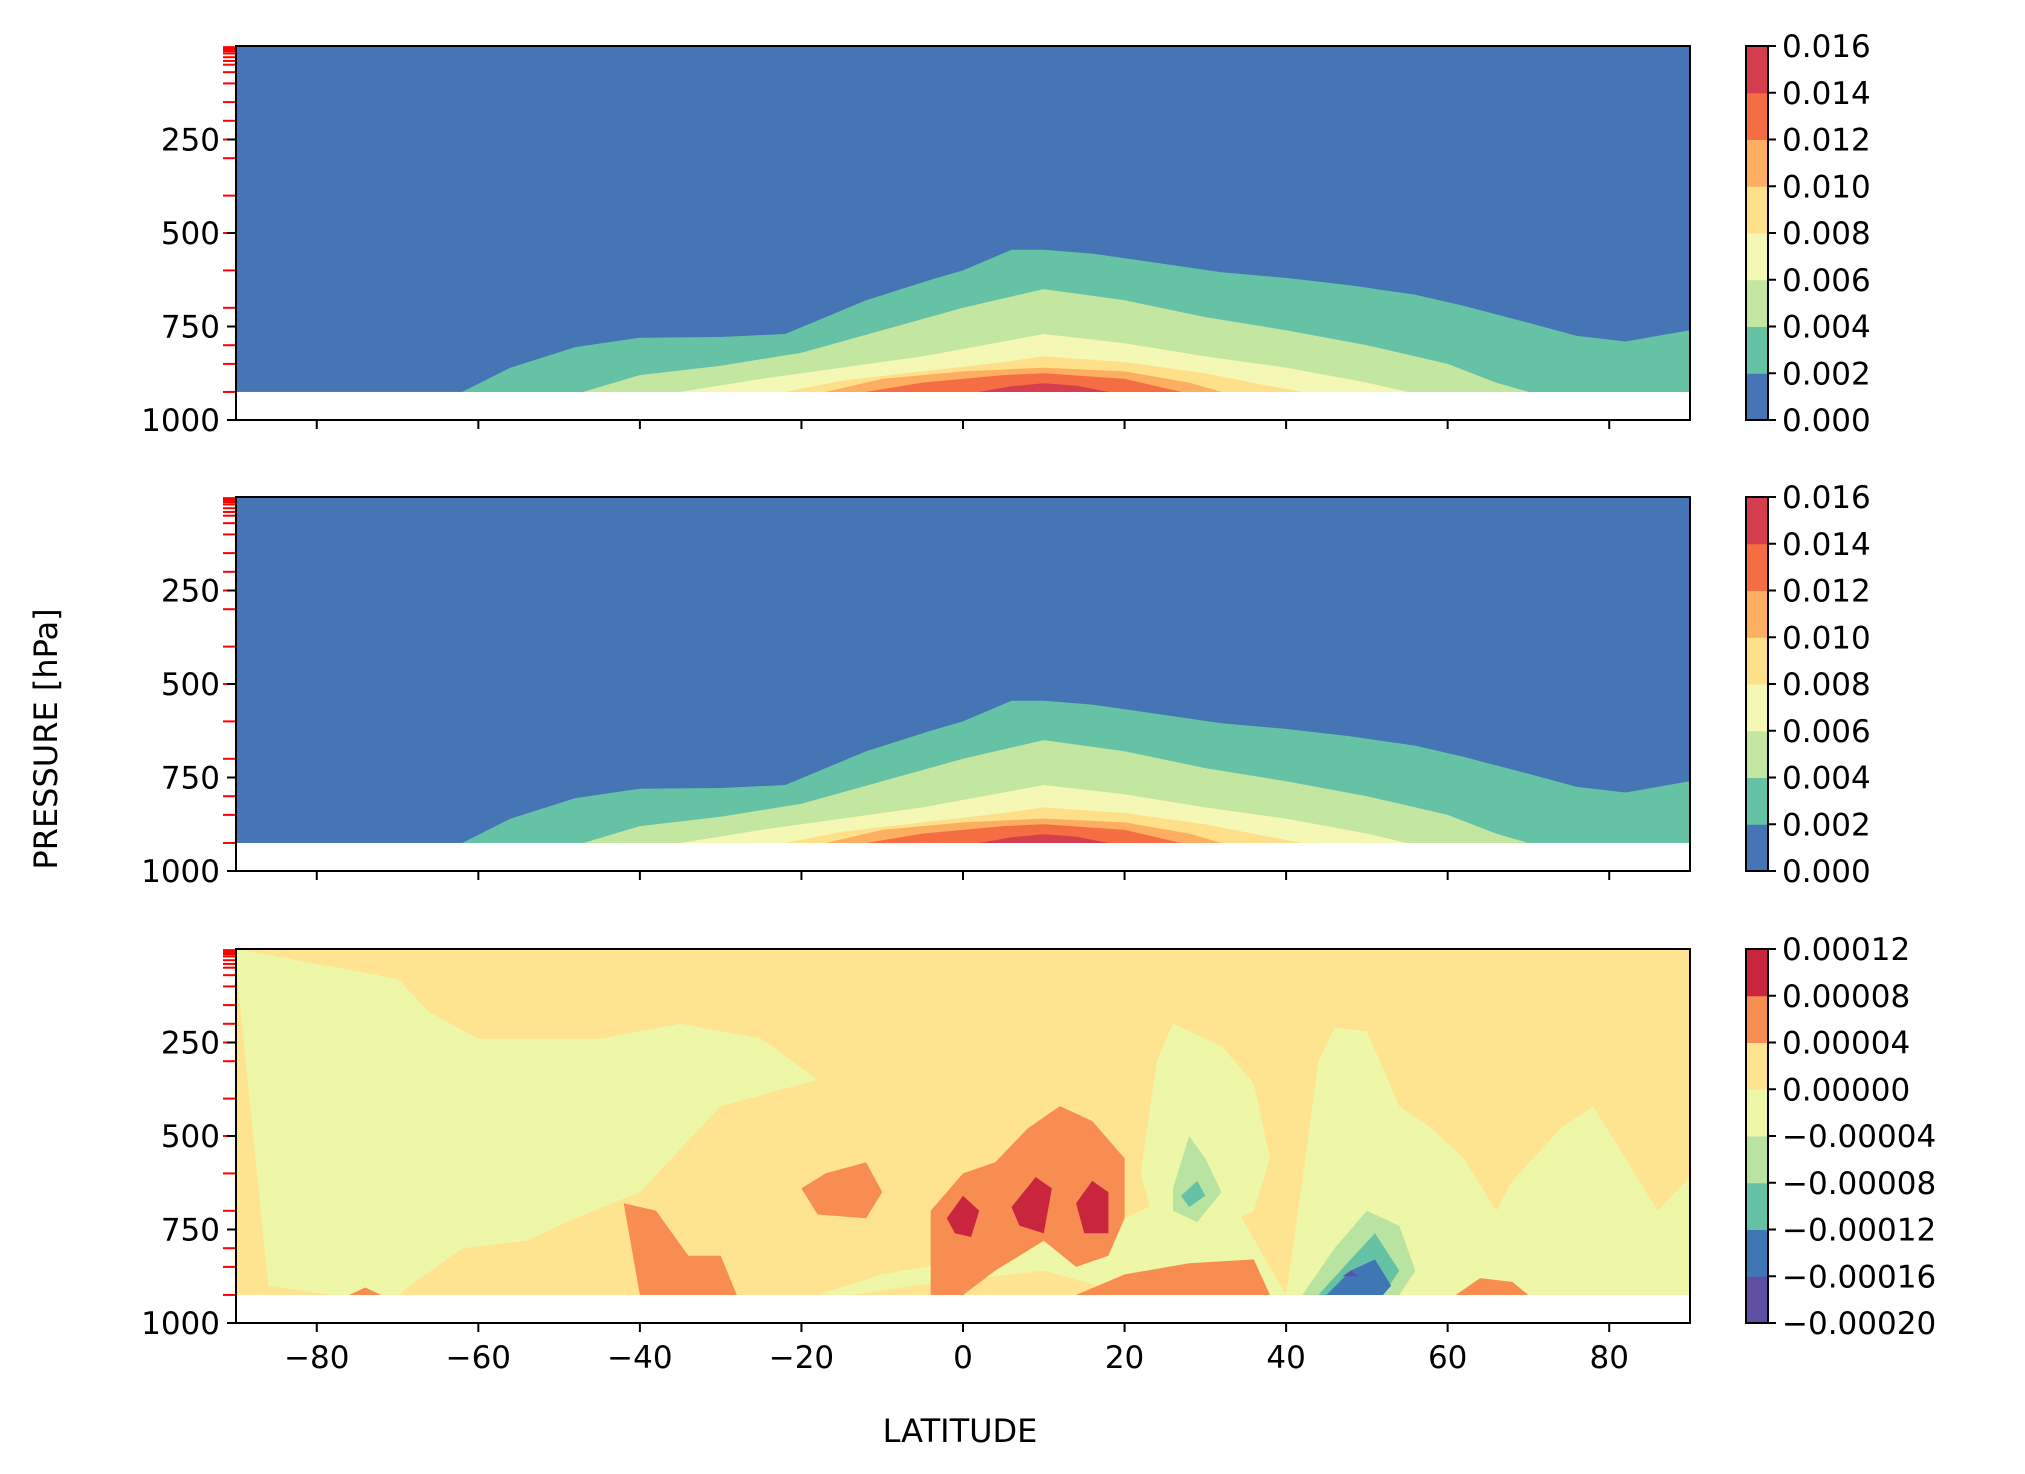 The width and height of the screenshot is (2025, 1474). Describe the element at coordinates (1846, 1044) in the screenshot. I see `colorbar-tick-label-6: 0.00004` at that location.